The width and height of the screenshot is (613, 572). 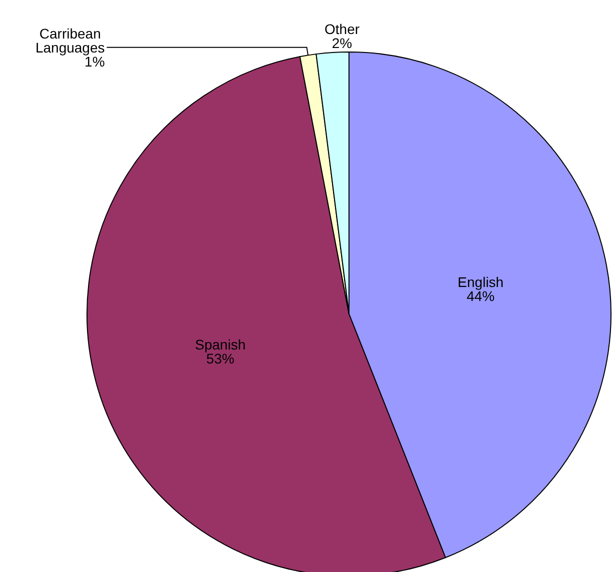 I want to click on slice-label: English, so click(x=481, y=282).